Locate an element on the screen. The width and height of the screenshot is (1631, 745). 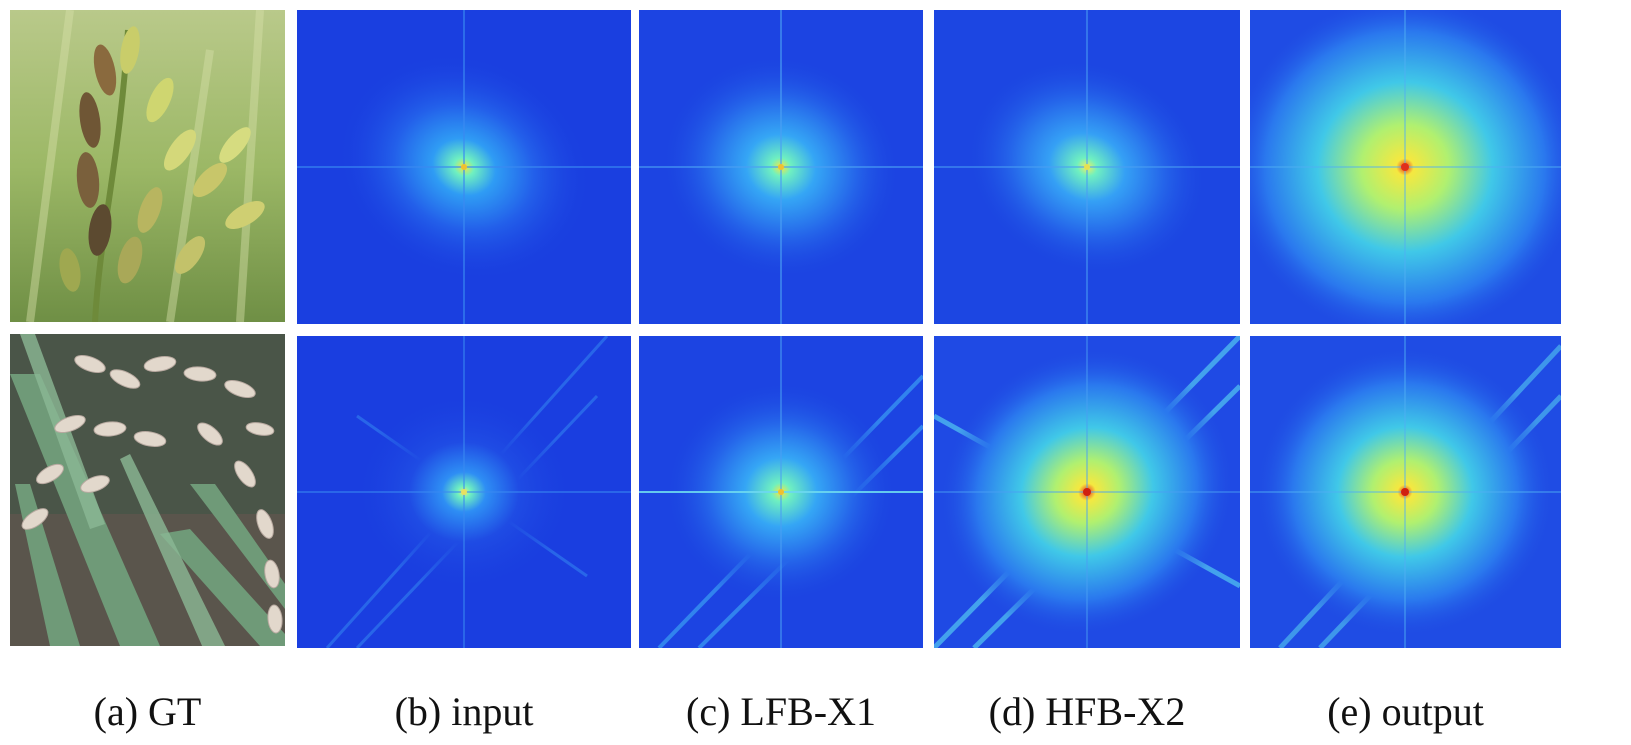
caption-gt: (a) GT is located at coordinates (147, 711).